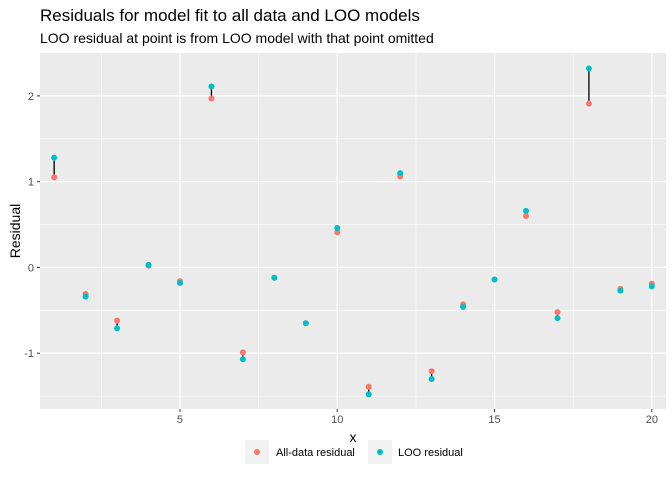 This screenshot has width=672, height=504. I want to click on legend-item-all-data: All-data residual, so click(300, 452).